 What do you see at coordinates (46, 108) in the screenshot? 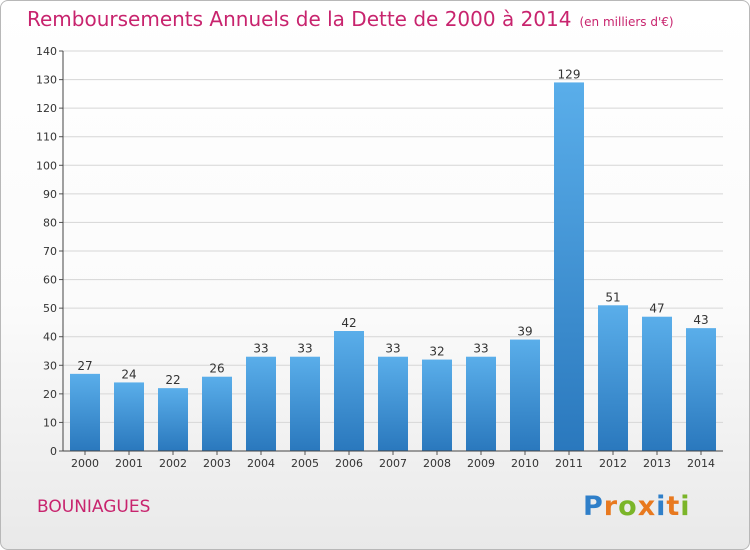
I see `y-tick-label: 120` at bounding box center [46, 108].